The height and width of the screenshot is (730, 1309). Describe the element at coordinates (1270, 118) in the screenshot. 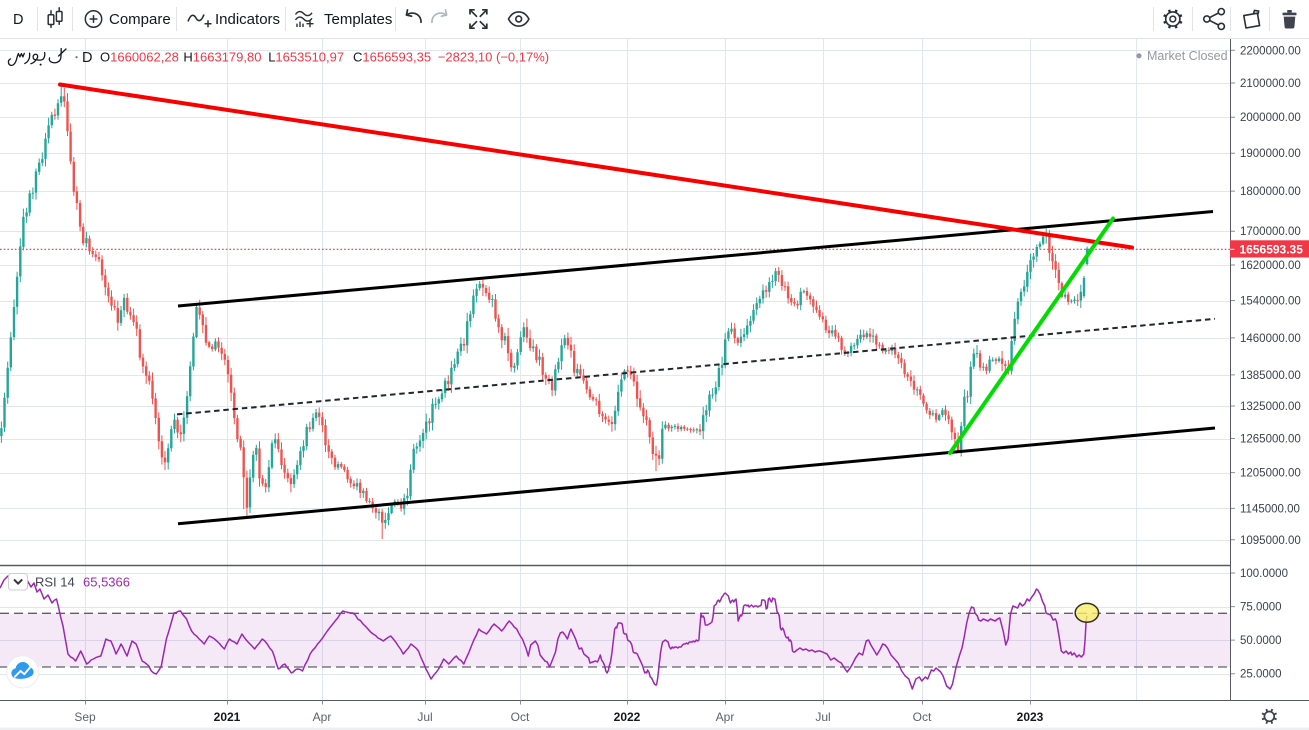

I see `svg-text: 2000000.00` at that location.